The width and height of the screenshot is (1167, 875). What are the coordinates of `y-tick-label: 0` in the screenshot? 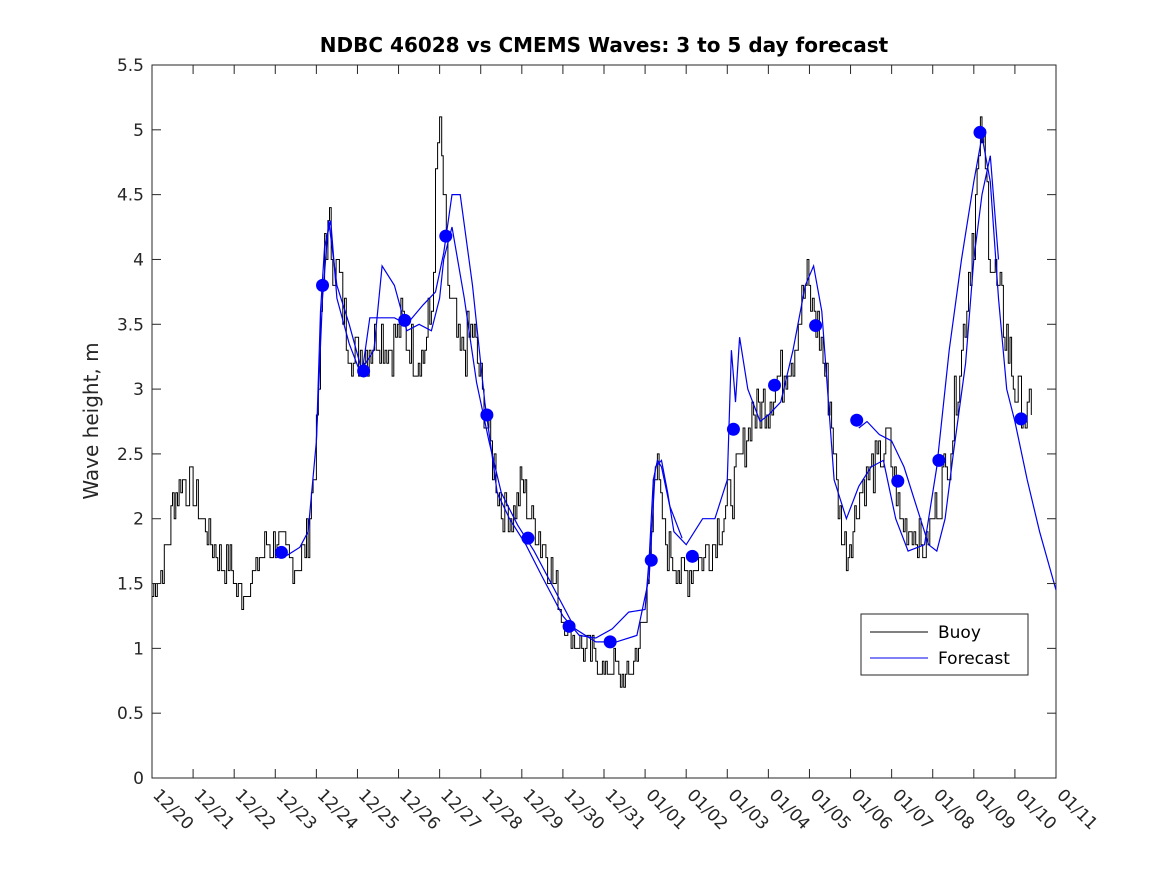 It's located at (138, 779).